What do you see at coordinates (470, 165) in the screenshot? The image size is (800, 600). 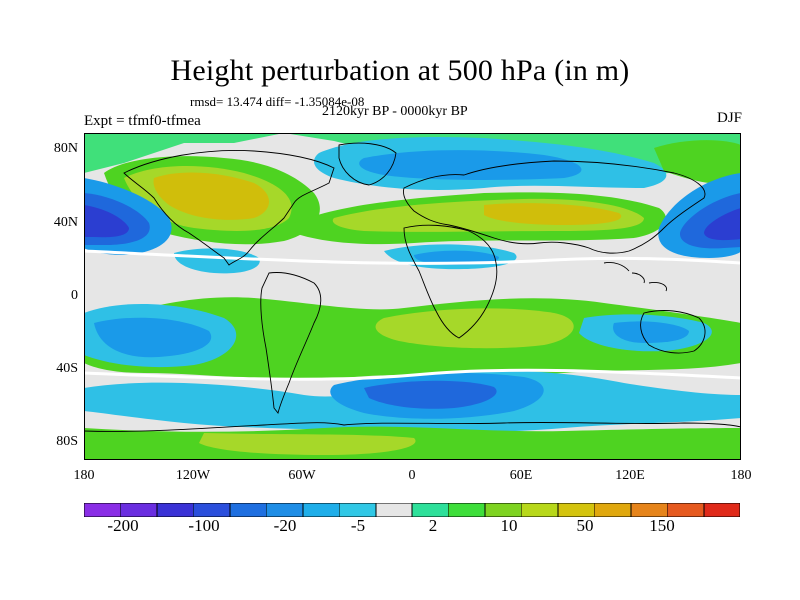 I see `north-atlantic-neg-core` at bounding box center [470, 165].